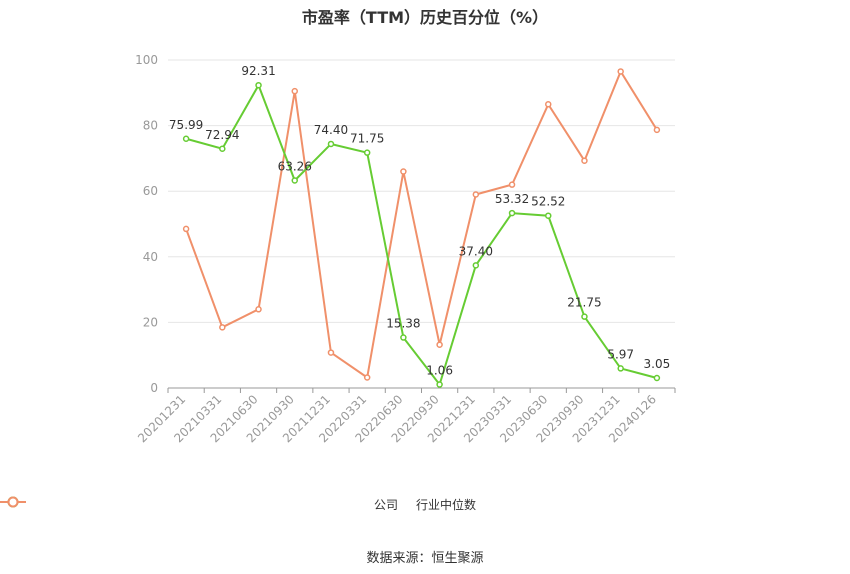 The height and width of the screenshot is (574, 850). I want to click on data-label: 3.05, so click(657, 364).